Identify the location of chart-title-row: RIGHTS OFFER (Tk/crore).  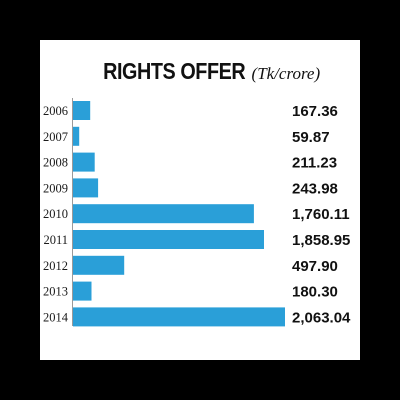
(200, 71).